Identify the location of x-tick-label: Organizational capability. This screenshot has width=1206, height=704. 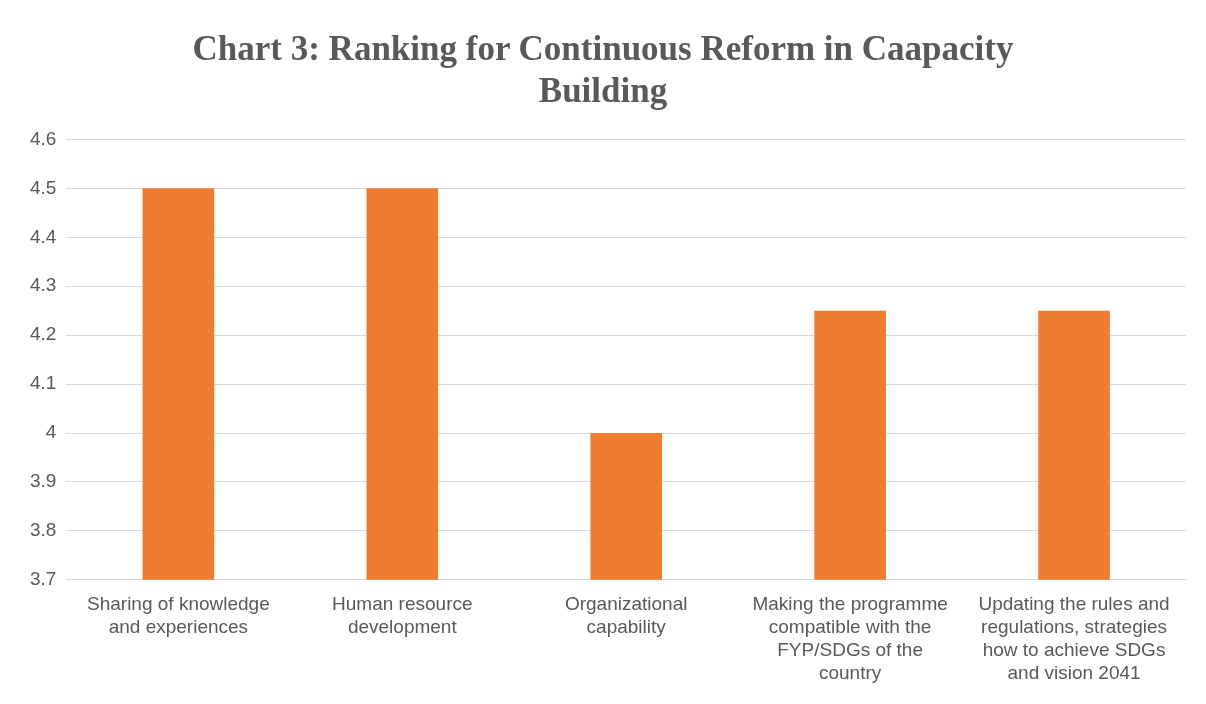
(626, 615).